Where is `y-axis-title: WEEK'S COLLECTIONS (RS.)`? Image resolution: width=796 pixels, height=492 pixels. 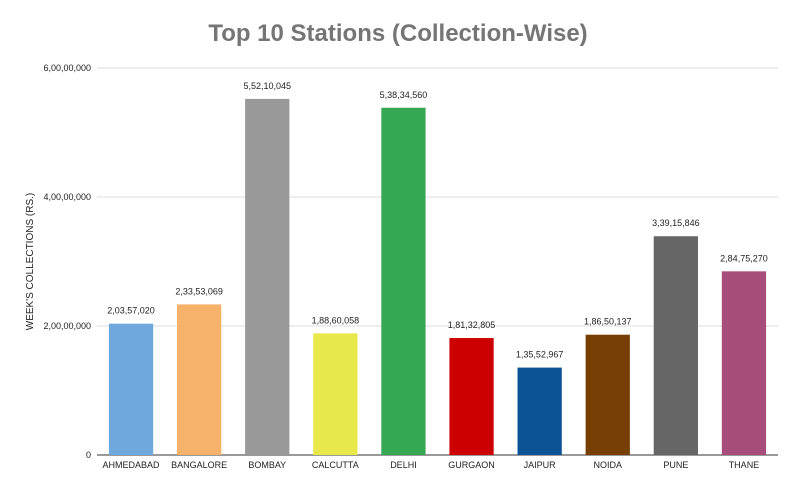 y-axis-title: WEEK'S COLLECTIONS (RS.) is located at coordinates (30, 262).